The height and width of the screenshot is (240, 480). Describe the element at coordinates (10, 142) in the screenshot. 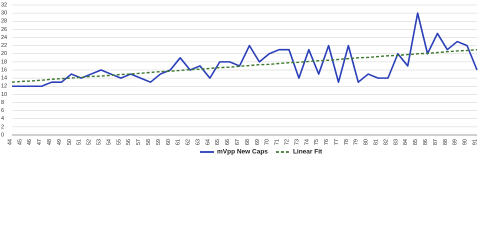

I see `x-tick-label: 44` at that location.